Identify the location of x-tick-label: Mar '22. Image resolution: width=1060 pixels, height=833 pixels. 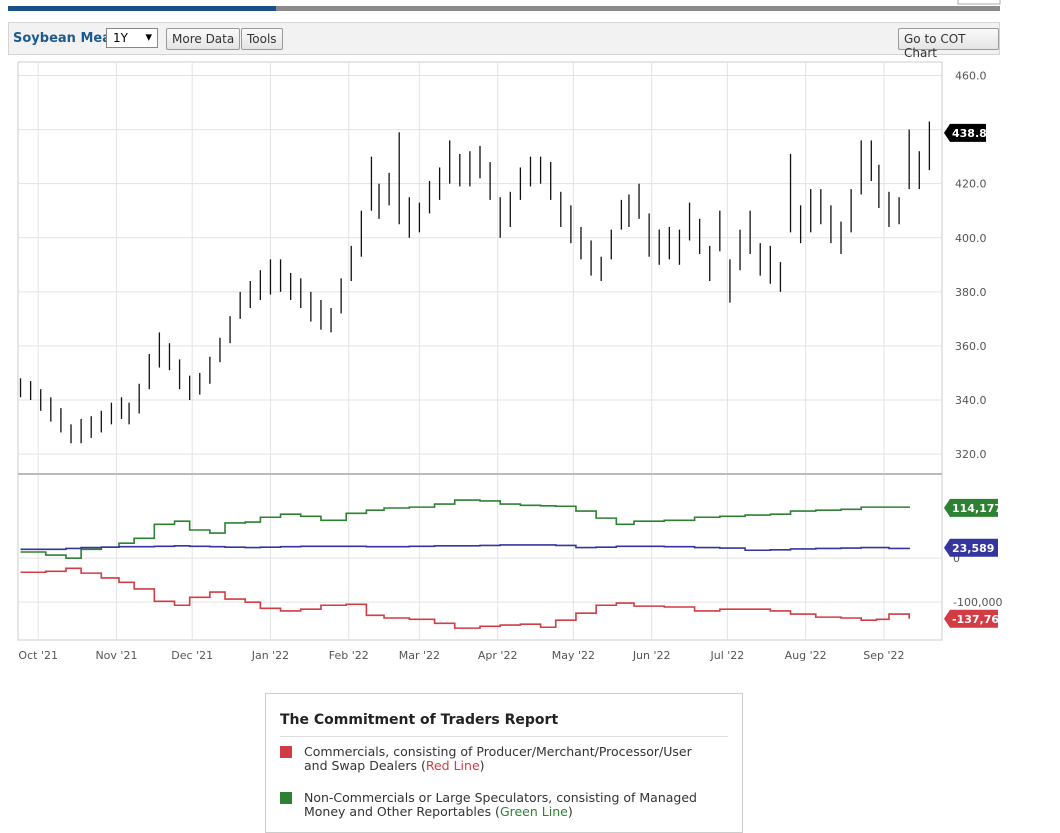
(419, 655).